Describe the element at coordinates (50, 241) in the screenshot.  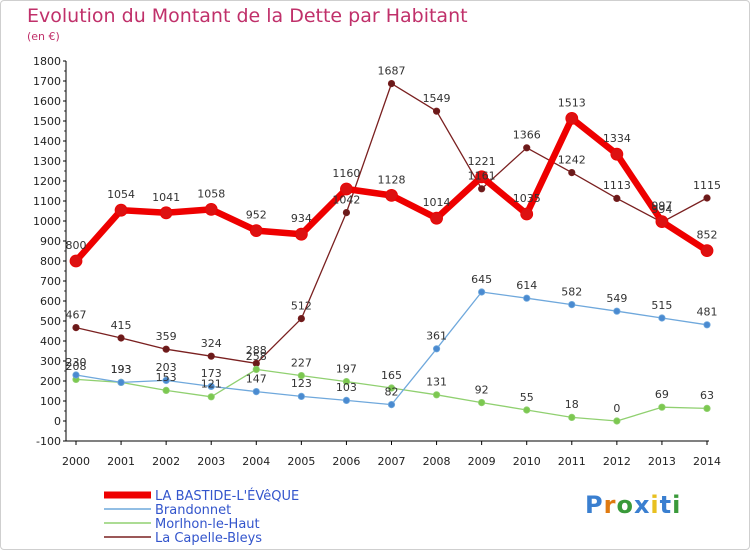
I see `y-tick-label: 900` at that location.